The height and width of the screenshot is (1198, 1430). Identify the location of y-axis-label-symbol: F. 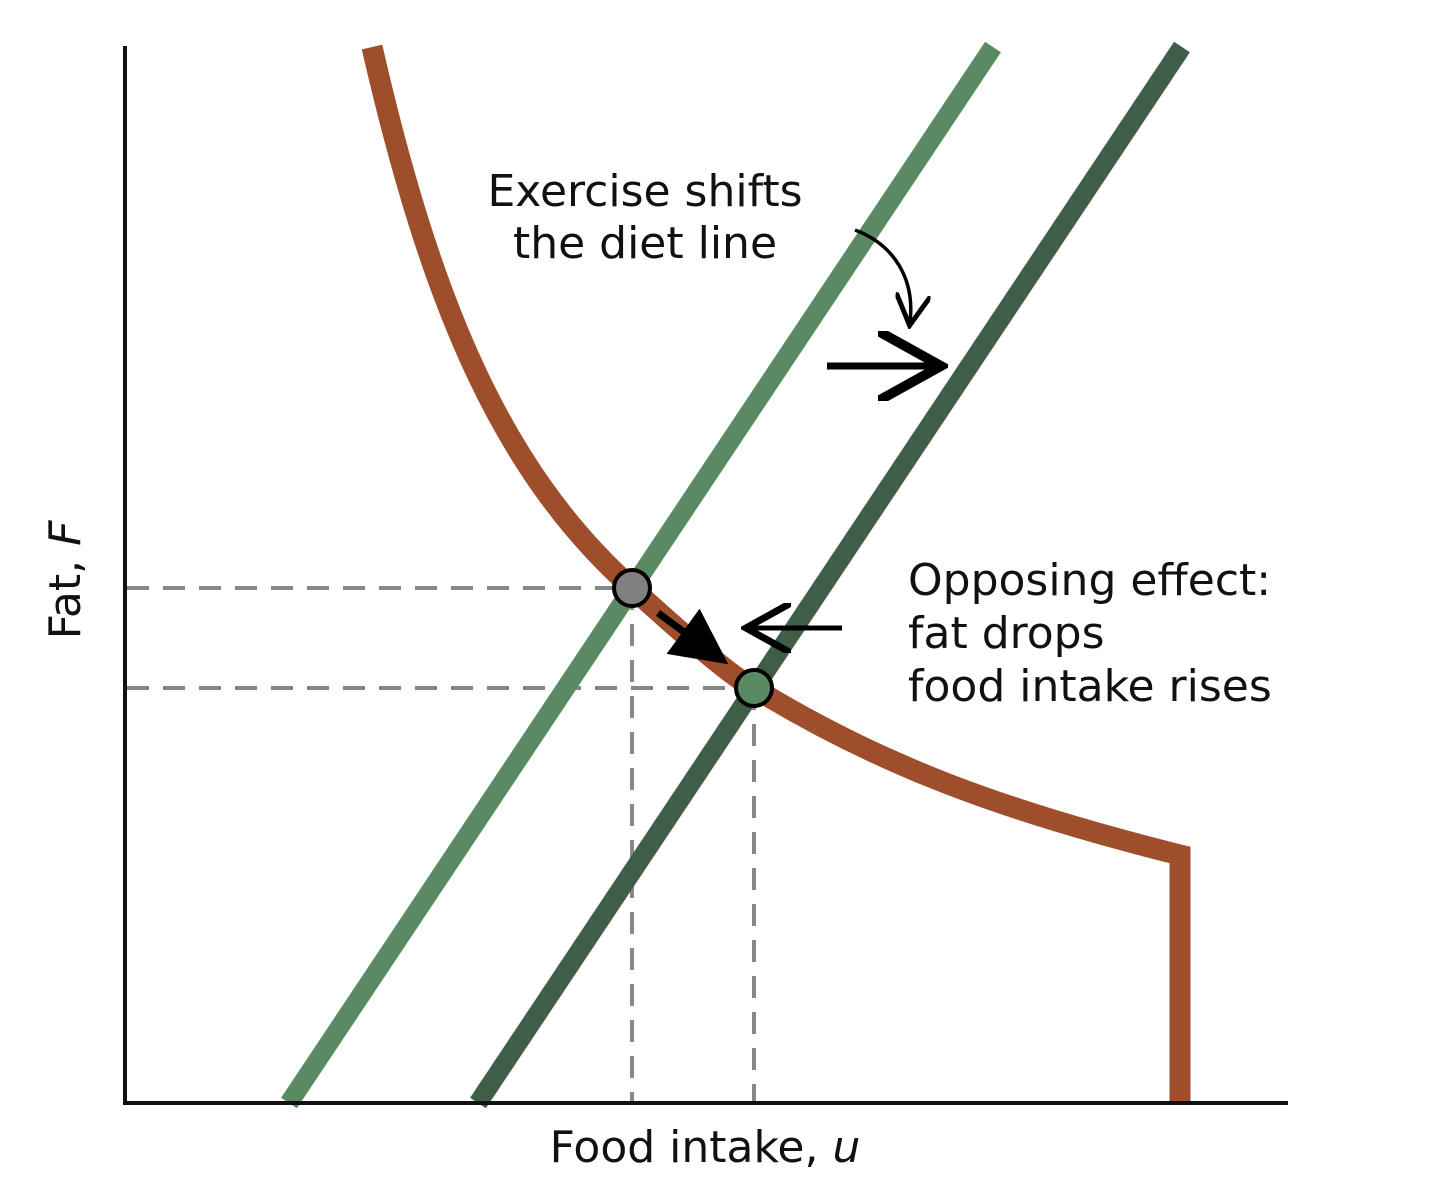
(65, 533).